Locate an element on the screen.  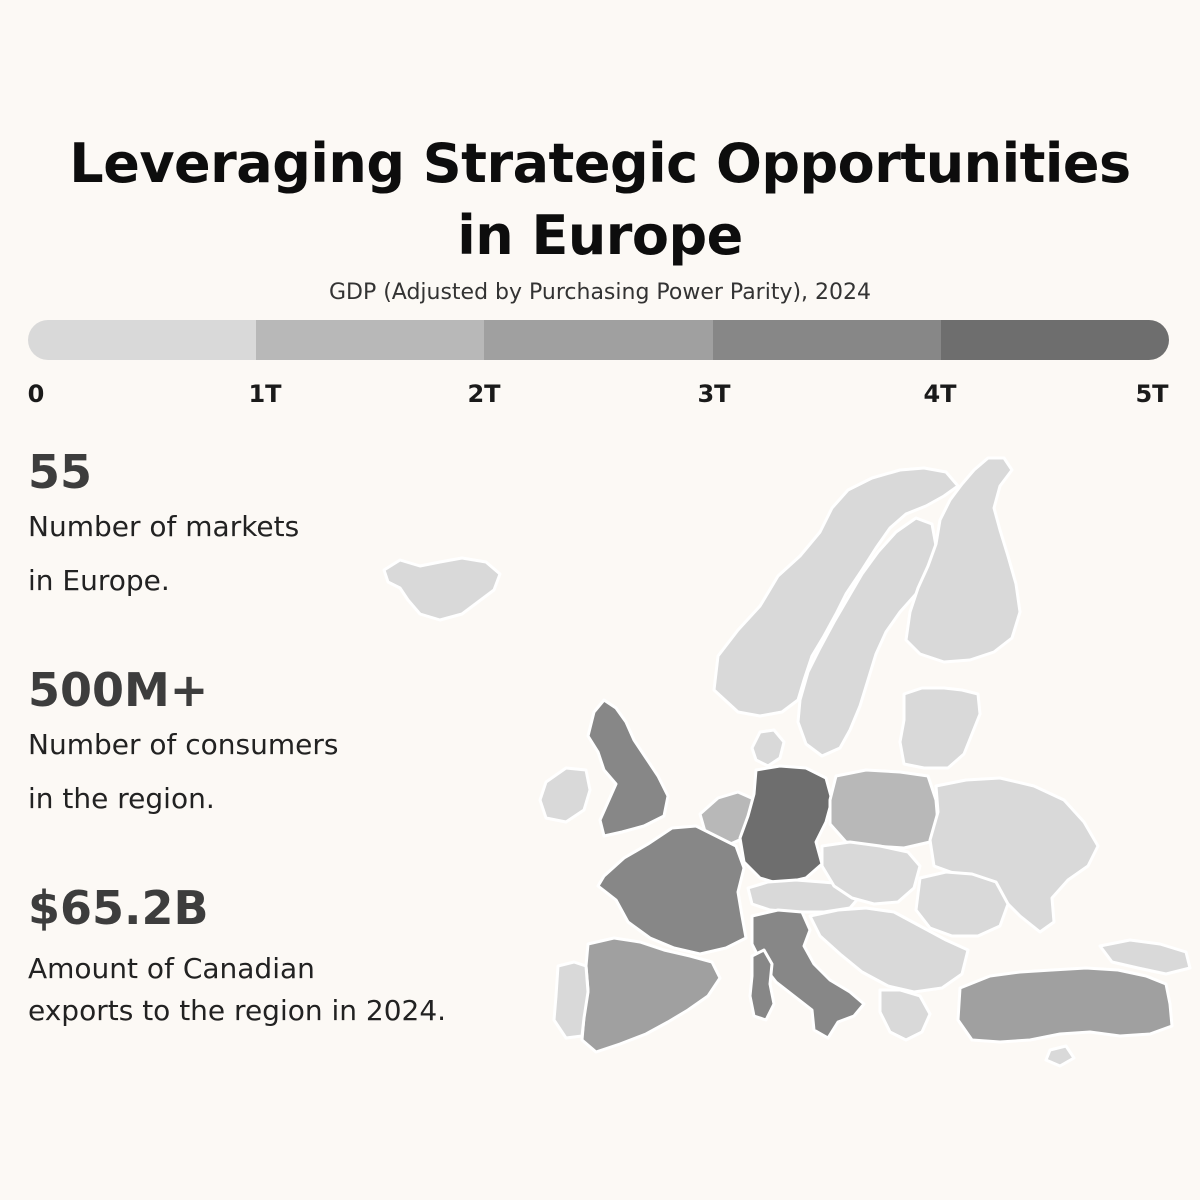
stat-consumers: 500M+ Number of consumers in the region. is located at coordinates (183, 744).